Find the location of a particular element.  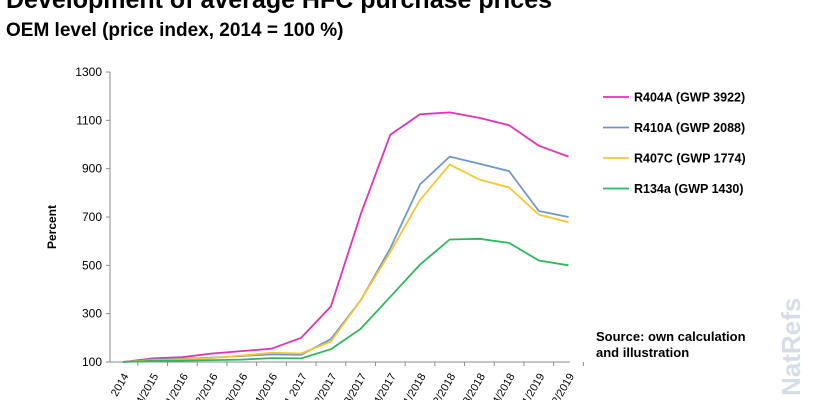

y-tick-label: 500 is located at coordinates (92, 265).